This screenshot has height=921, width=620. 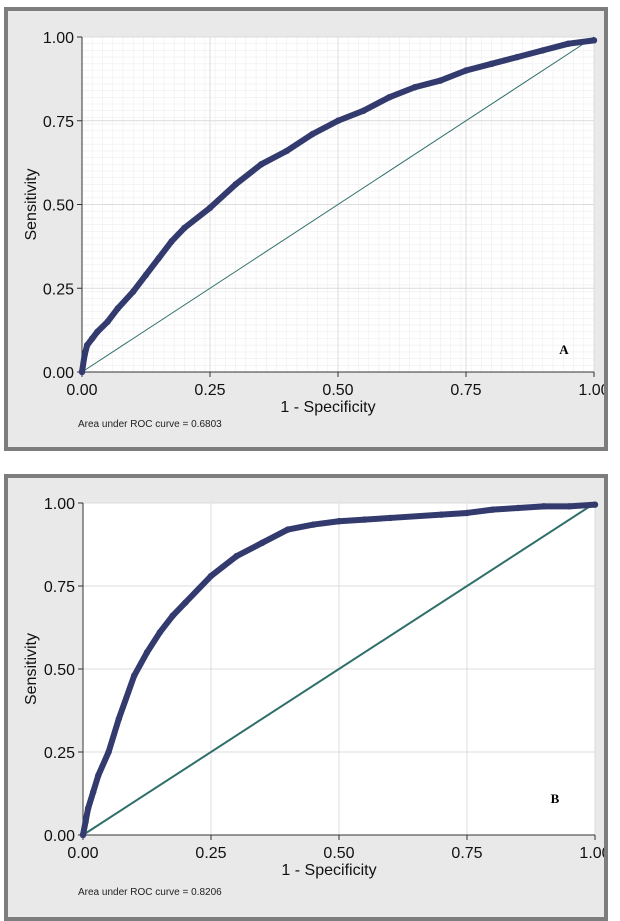 What do you see at coordinates (555, 798) in the screenshot?
I see `panel-label: B` at bounding box center [555, 798].